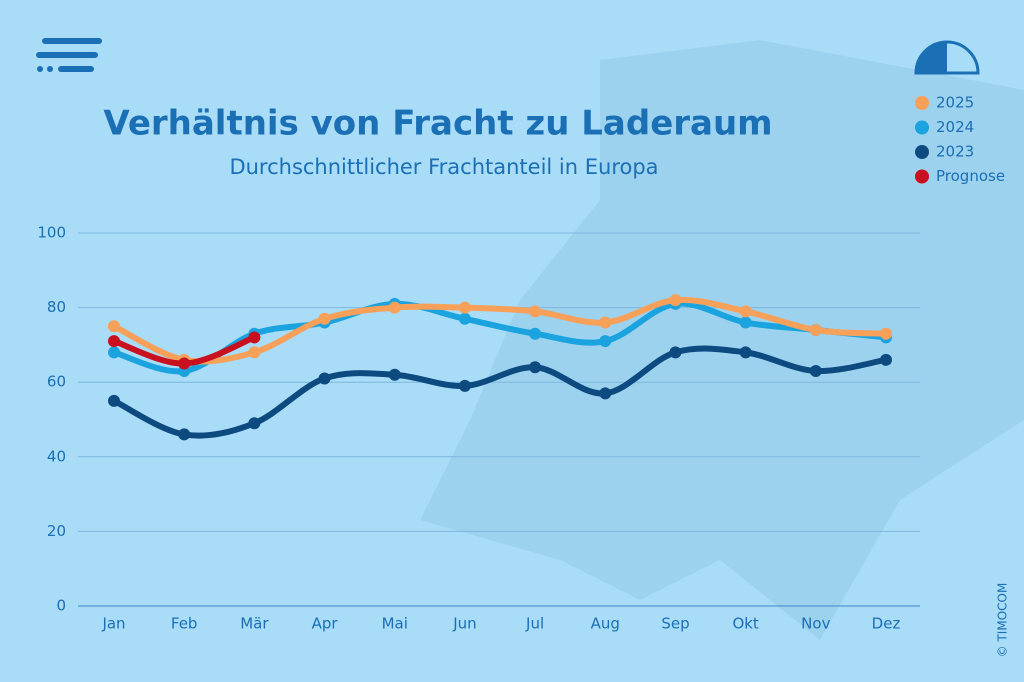  Describe the element at coordinates (69, 55) in the screenshot. I see `logo` at that location.